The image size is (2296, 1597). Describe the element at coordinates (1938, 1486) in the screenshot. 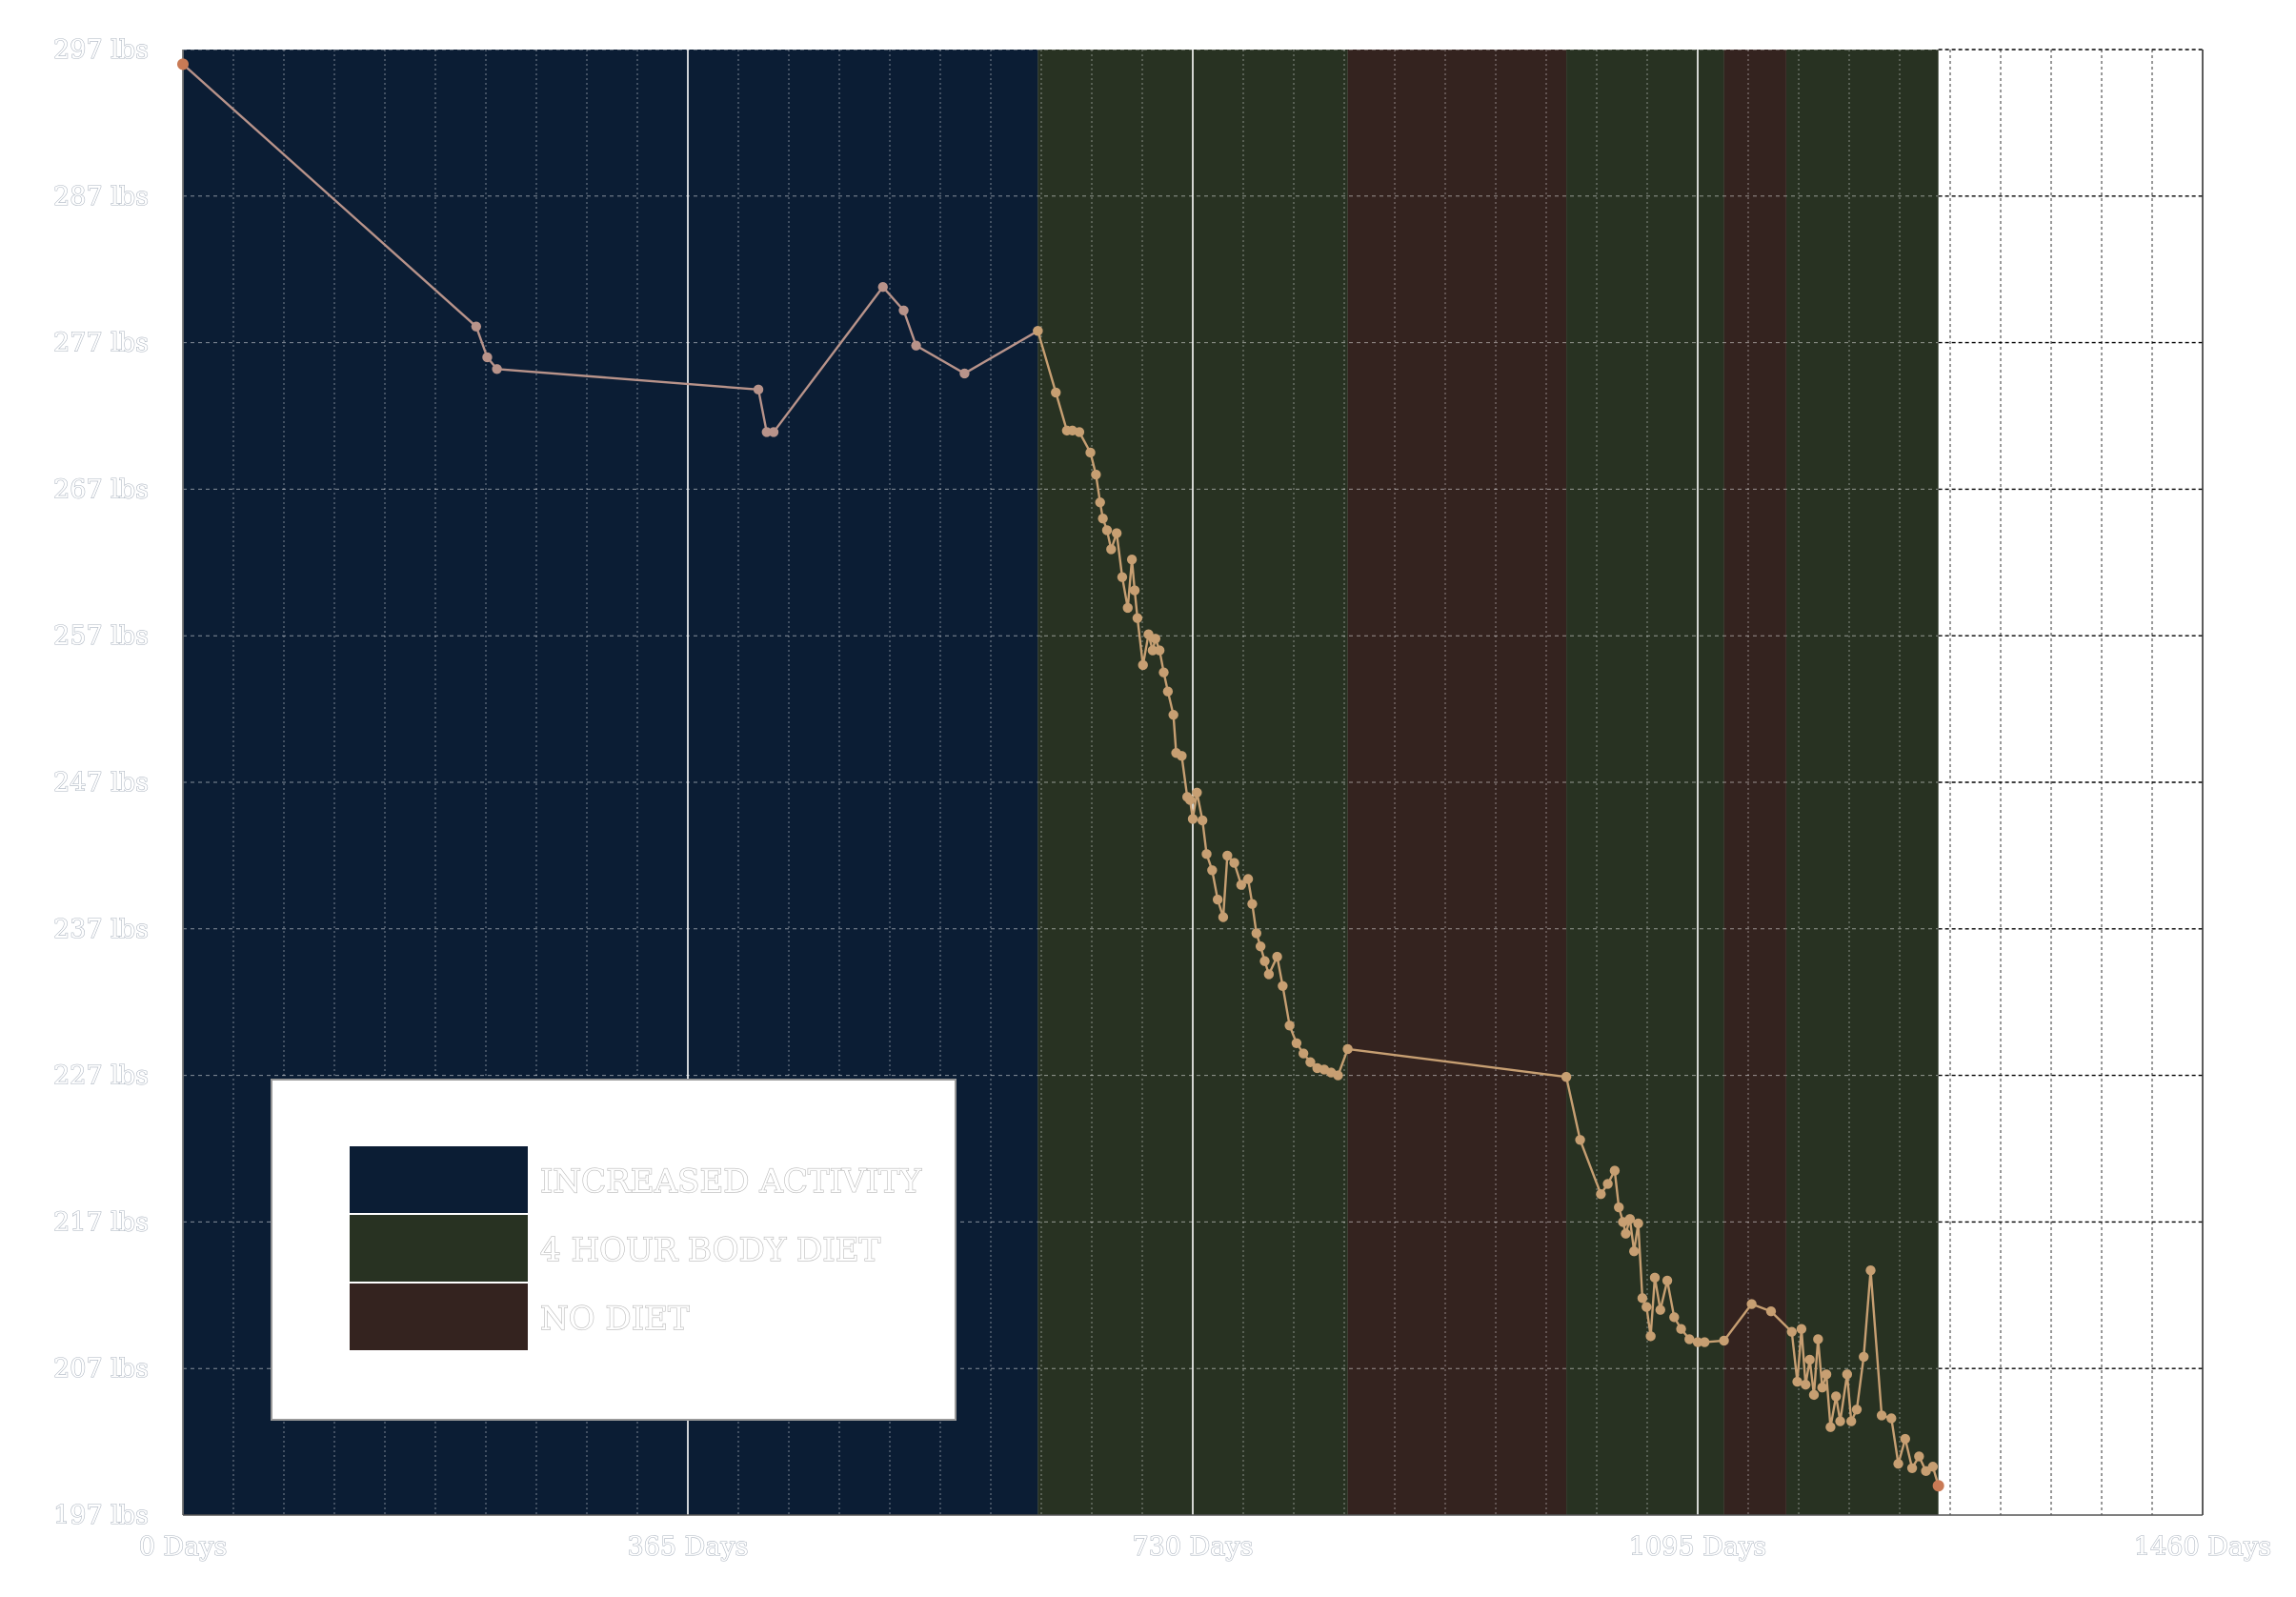

I see `data-point-end` at that location.